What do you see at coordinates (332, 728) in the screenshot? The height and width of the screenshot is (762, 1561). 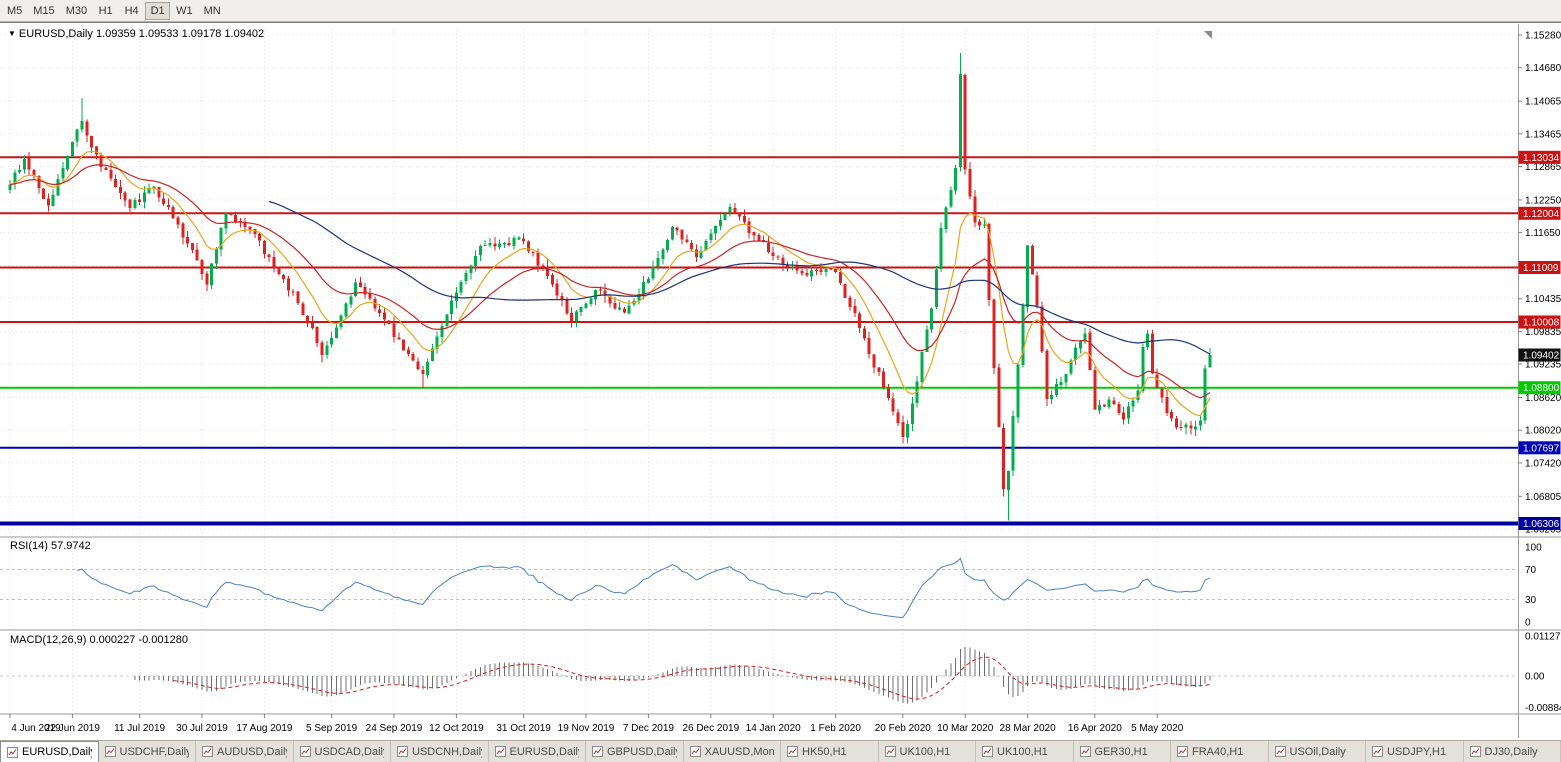 I see `svg-text: 5 Sep 2019` at bounding box center [332, 728].